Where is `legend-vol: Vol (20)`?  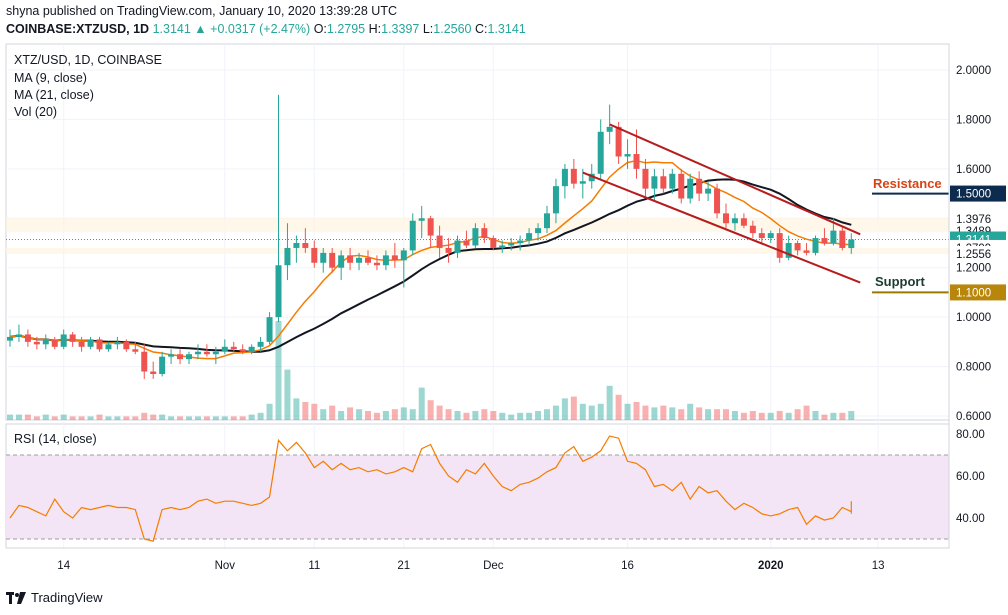 legend-vol: Vol (20) is located at coordinates (36, 112).